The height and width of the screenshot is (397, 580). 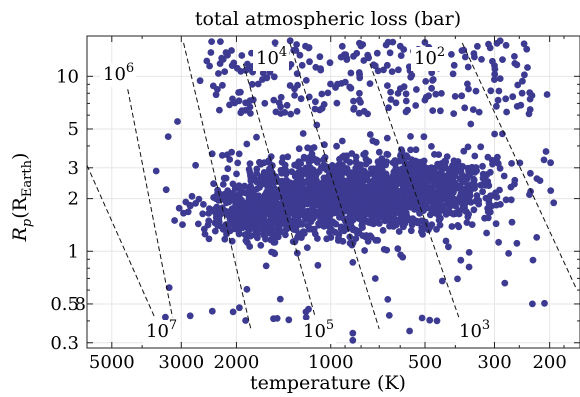 I want to click on x-tick-label: 200, so click(x=549, y=362).